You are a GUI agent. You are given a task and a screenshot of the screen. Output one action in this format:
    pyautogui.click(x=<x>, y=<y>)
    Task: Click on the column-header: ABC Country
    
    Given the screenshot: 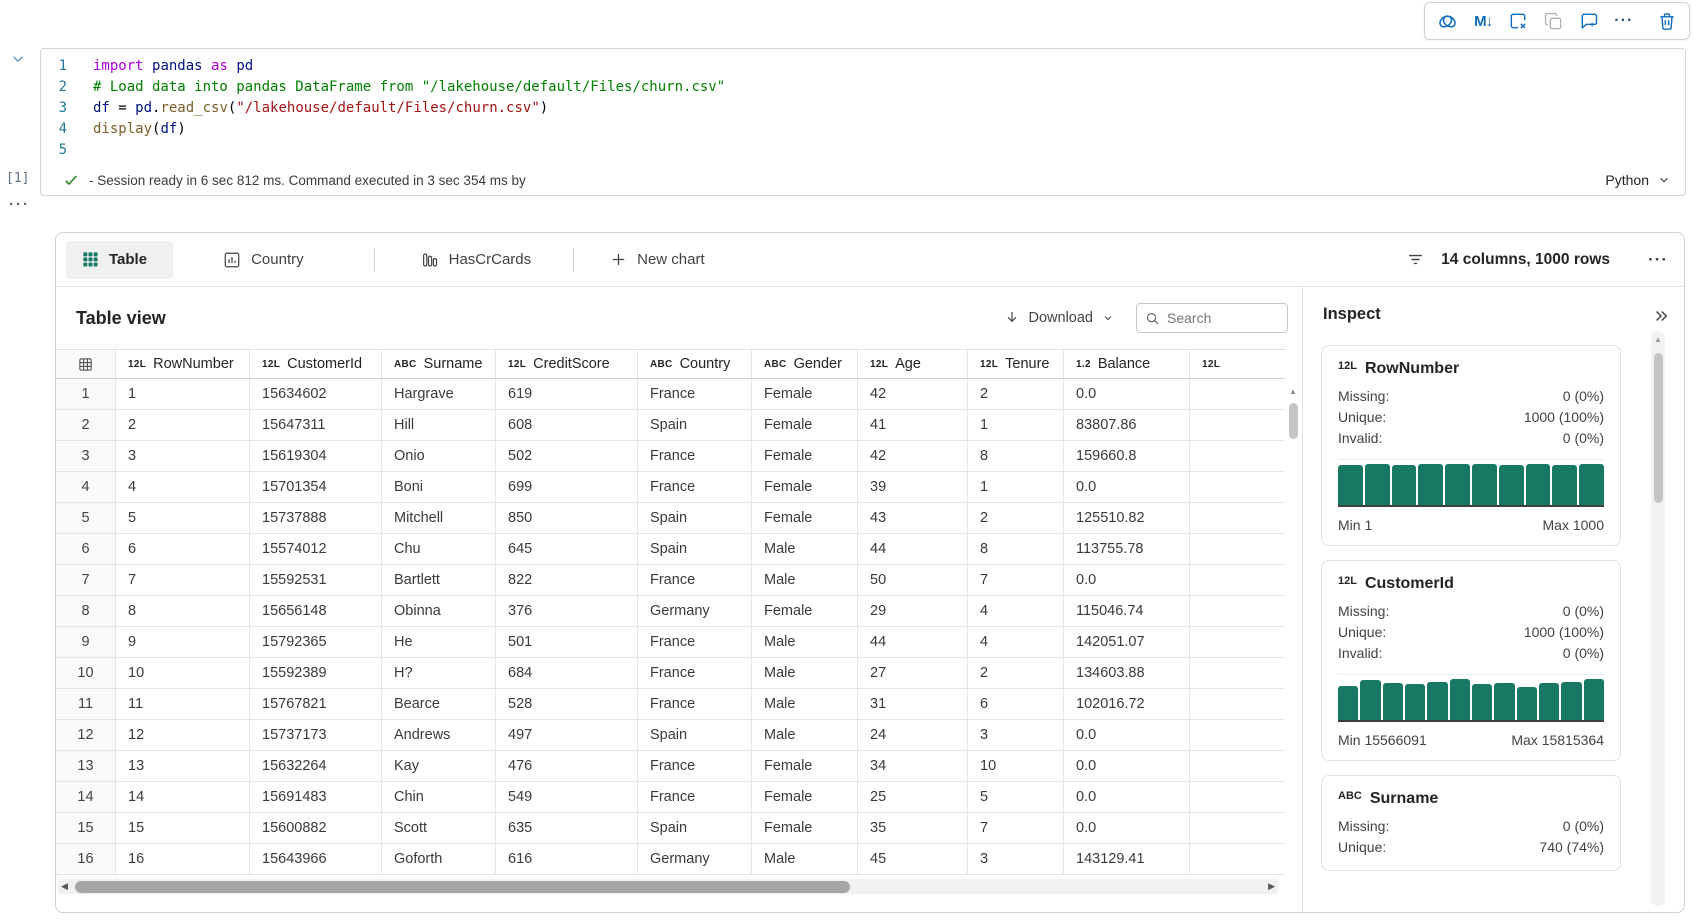 What is the action you would take?
    pyautogui.click(x=695, y=364)
    